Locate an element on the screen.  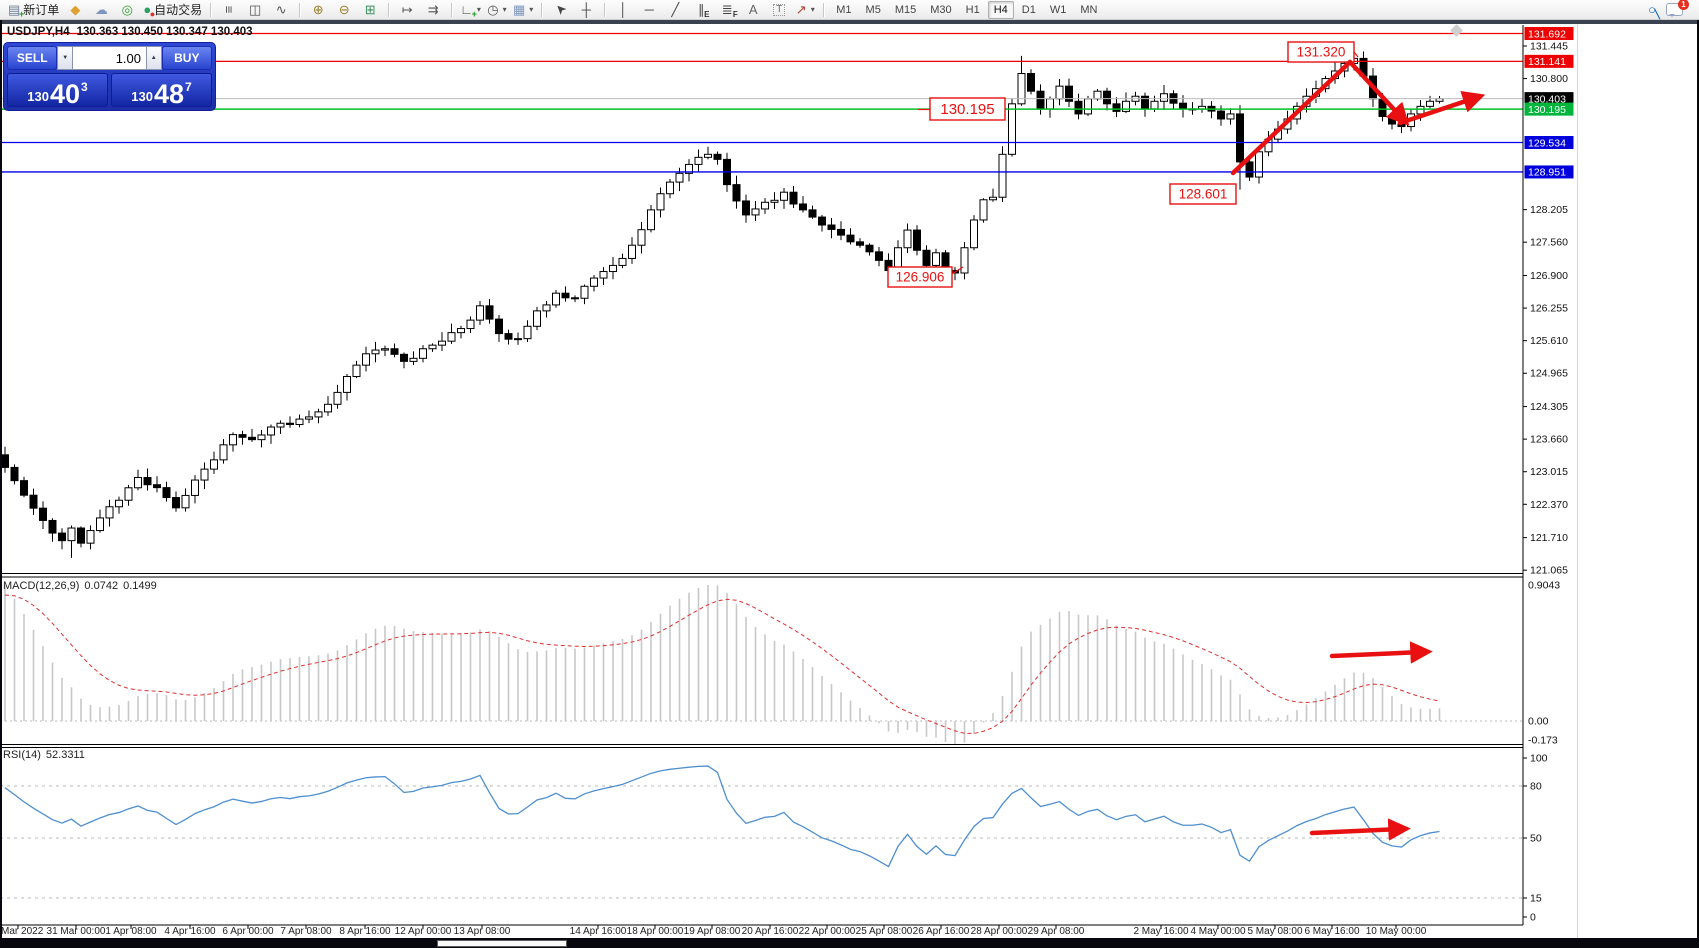
svg-text: 29 Apr 08:00 is located at coordinates (1056, 931).